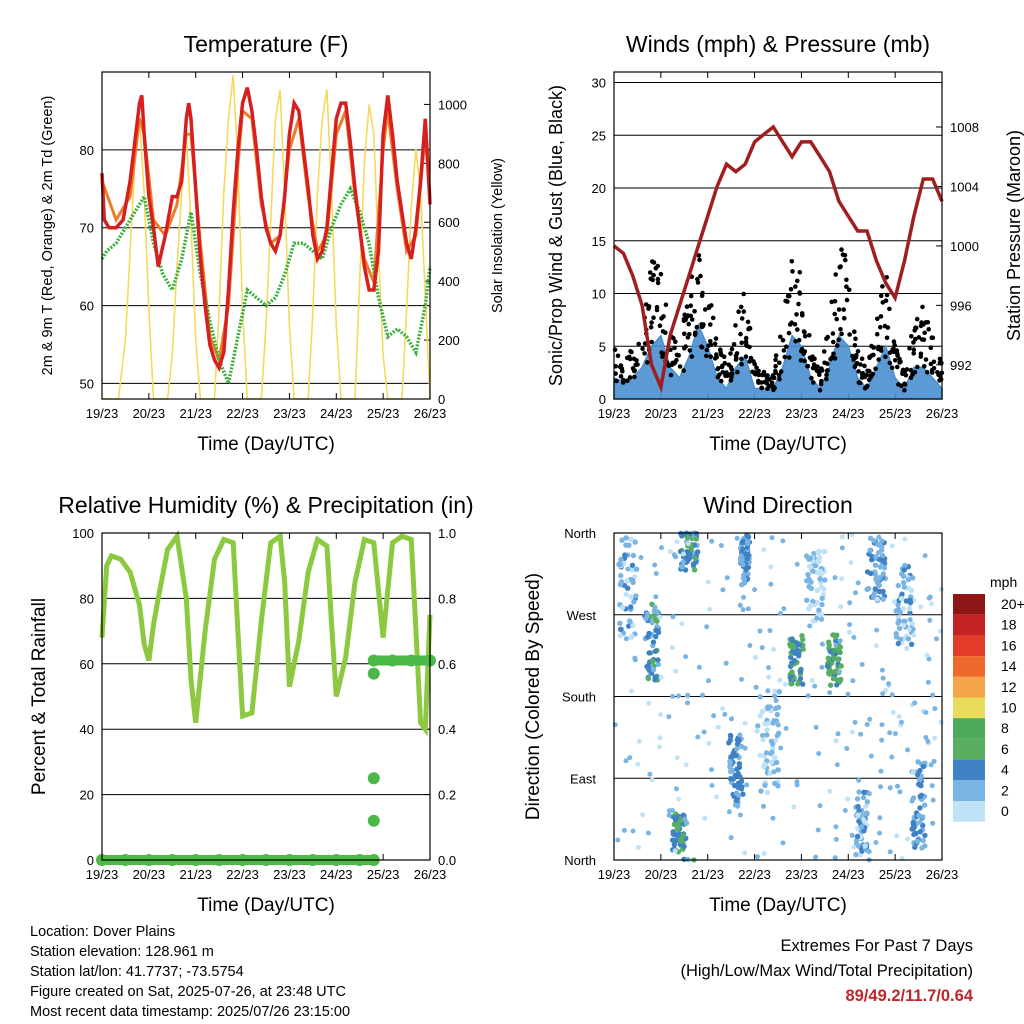 The height and width of the screenshot is (1024, 1024). Describe the element at coordinates (48, 236) in the screenshot. I see `y-axis-label: 2m & 9m T (Red, Orange) & 2m Td (Green)` at that location.